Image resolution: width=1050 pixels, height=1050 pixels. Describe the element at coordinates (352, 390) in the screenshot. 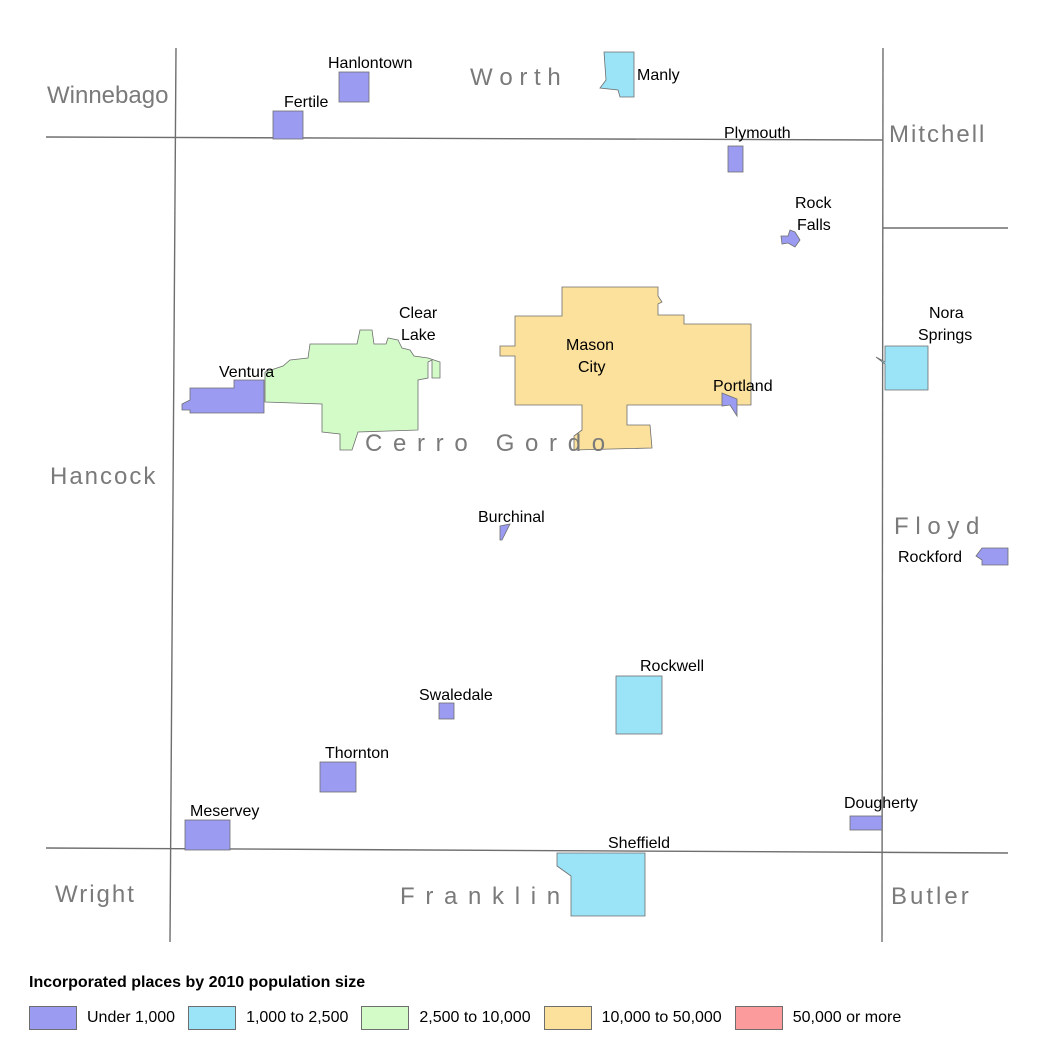

I see `place-clear-lake` at that location.